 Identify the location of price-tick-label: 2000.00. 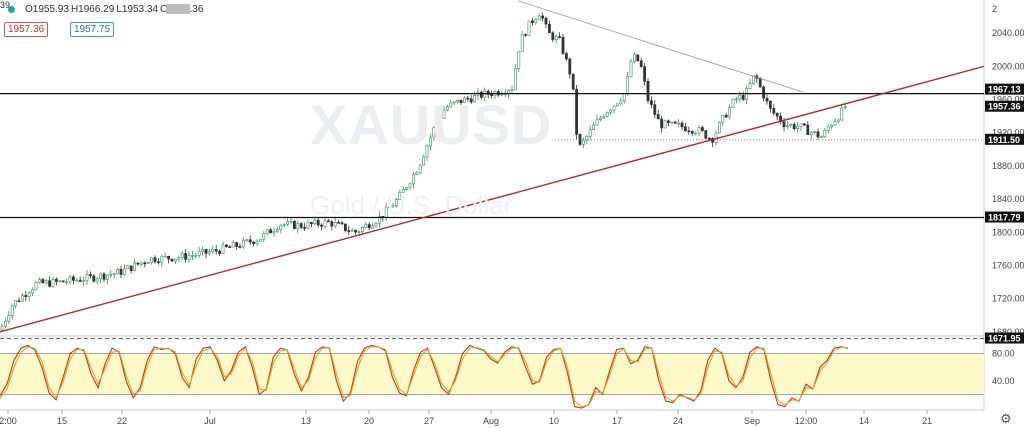
(1008, 66).